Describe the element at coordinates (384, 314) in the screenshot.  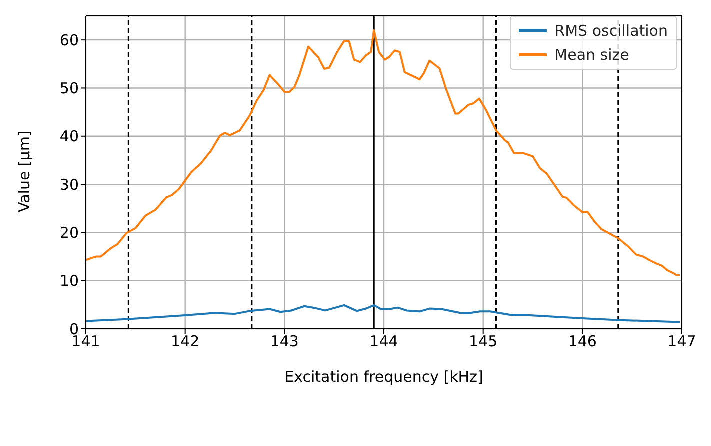
I see `line-series` at that location.